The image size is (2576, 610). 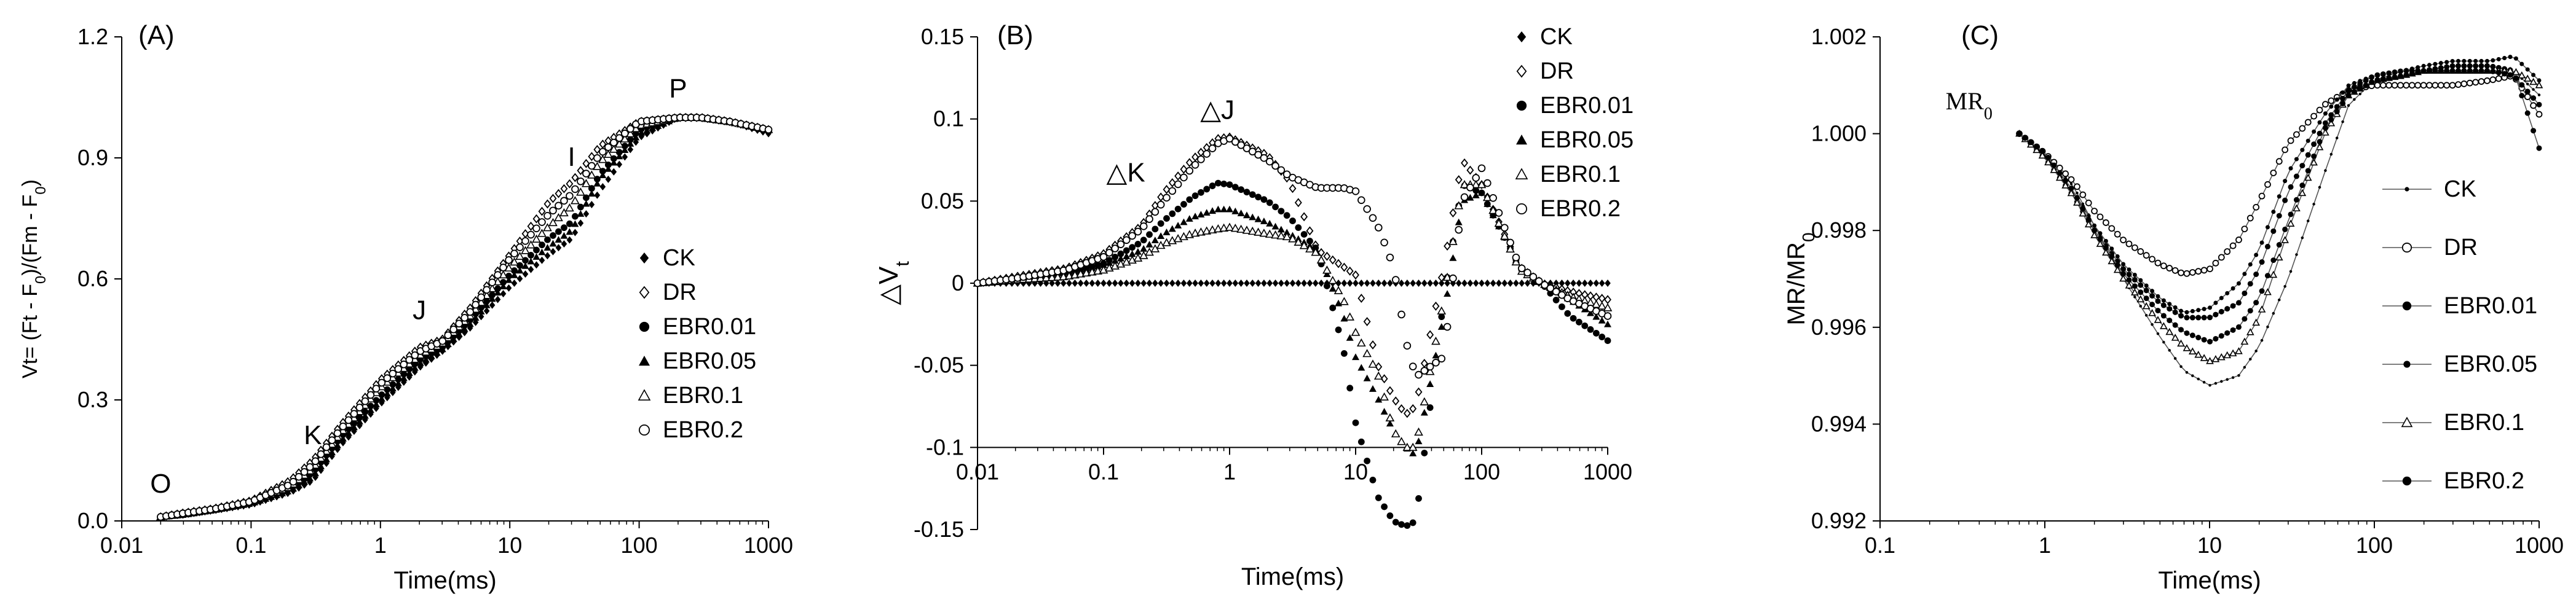 I want to click on legend-item-ebr0-01: EBR0.01, so click(x=2460, y=306).